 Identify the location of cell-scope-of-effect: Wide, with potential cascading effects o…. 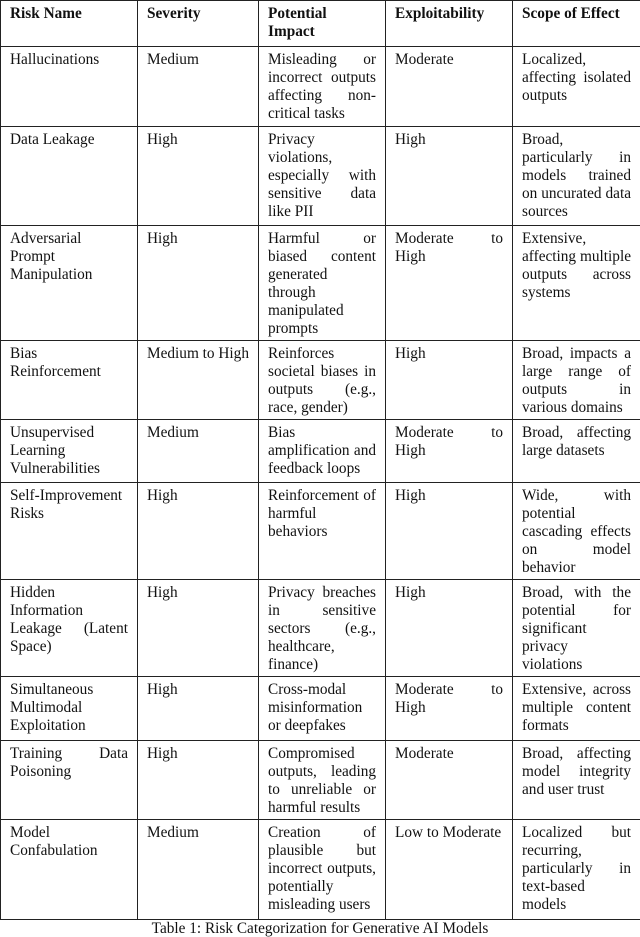
(576, 531).